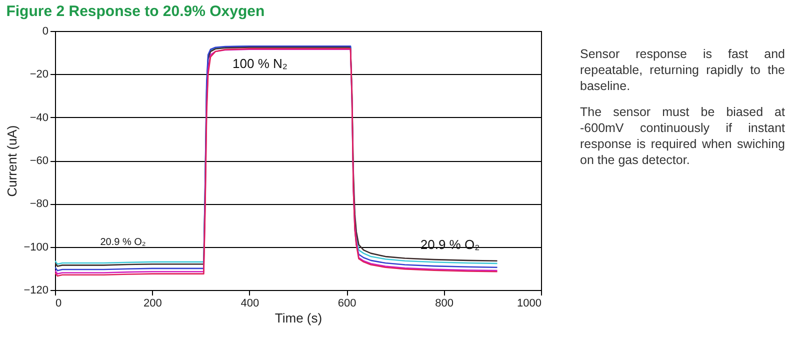  What do you see at coordinates (45, 32) in the screenshot?
I see `y-tick-label: 0` at bounding box center [45, 32].